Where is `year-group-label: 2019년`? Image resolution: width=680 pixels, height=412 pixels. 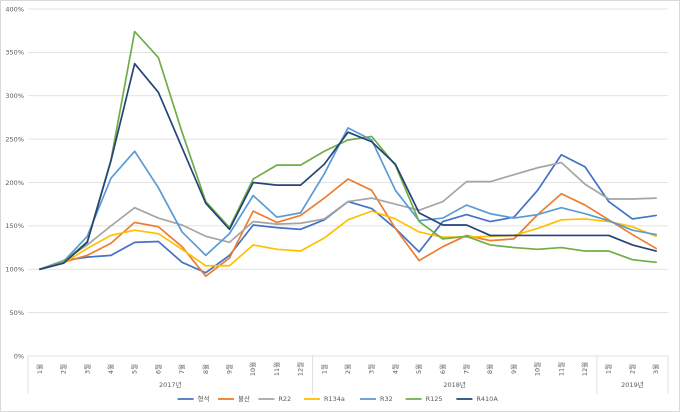 year-group-label: 2019년 is located at coordinates (632, 384).